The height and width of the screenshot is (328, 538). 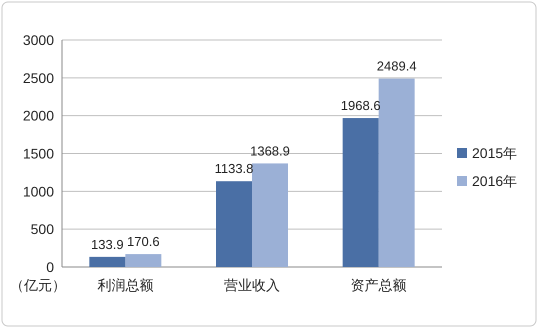 I want to click on y-tick-label: 2500, so click(x=38, y=78).